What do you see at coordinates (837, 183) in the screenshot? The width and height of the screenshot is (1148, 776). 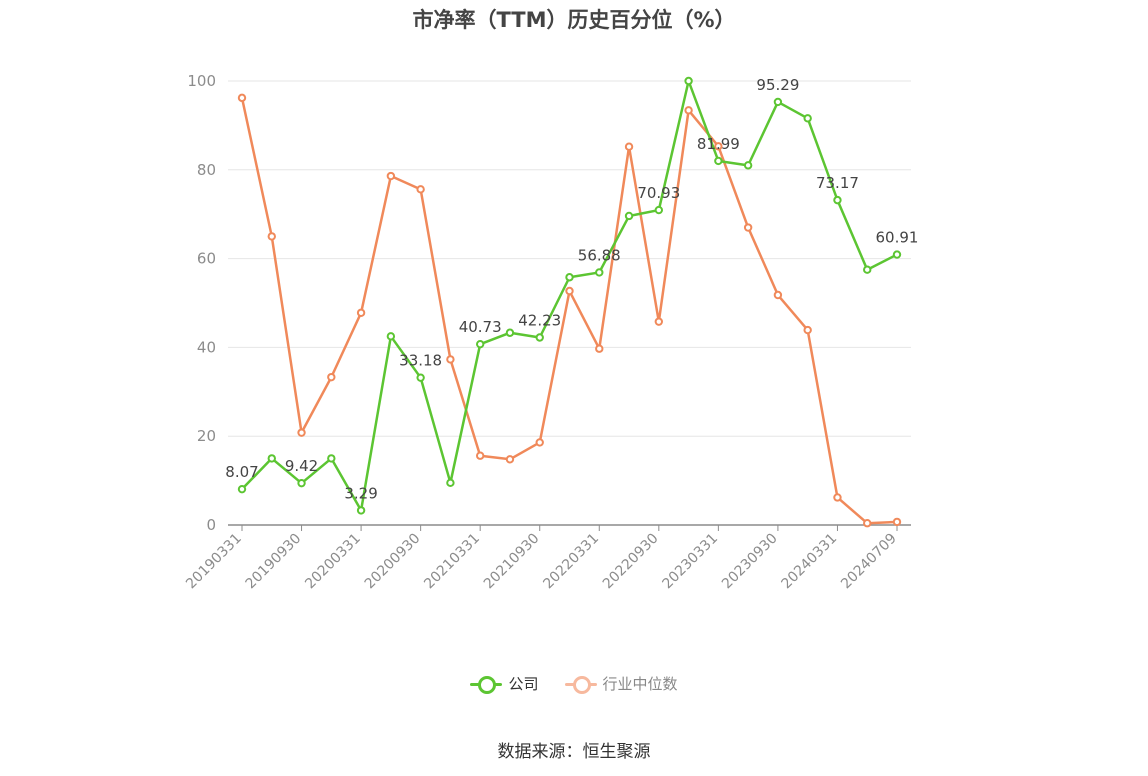 I see `data-label: 73.17` at bounding box center [837, 183].